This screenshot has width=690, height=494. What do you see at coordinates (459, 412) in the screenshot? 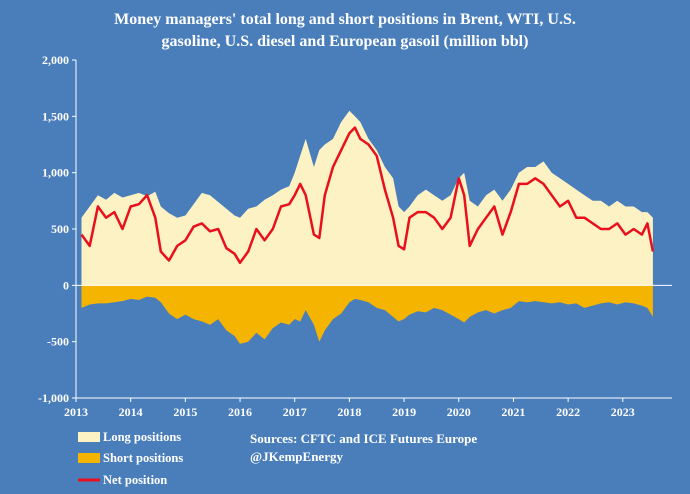
I see `x-tick-label: 2020` at bounding box center [459, 412].